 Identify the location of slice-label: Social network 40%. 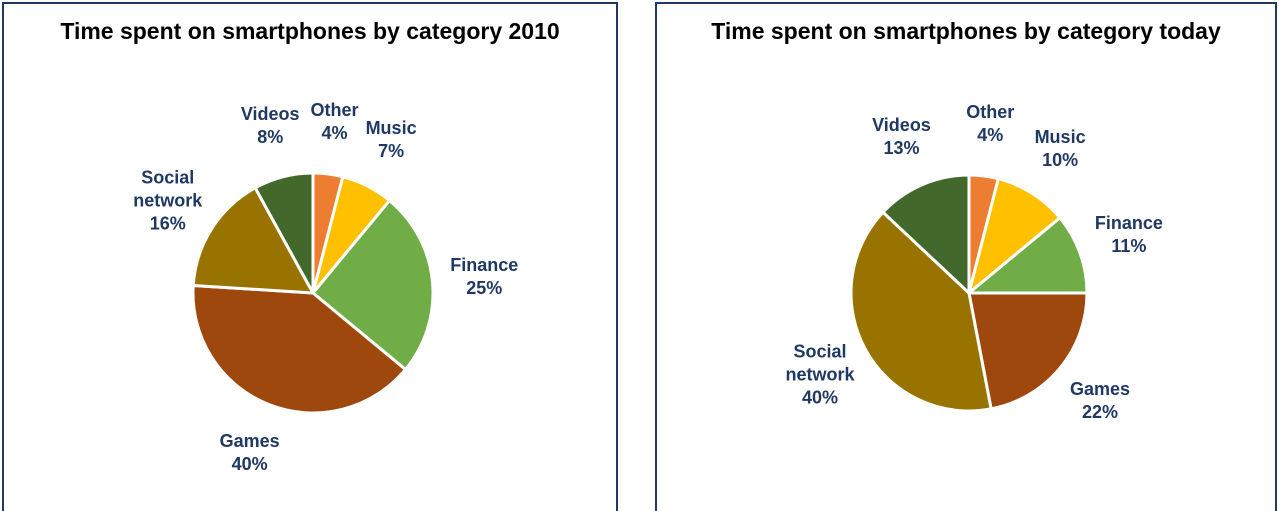
(820, 374).